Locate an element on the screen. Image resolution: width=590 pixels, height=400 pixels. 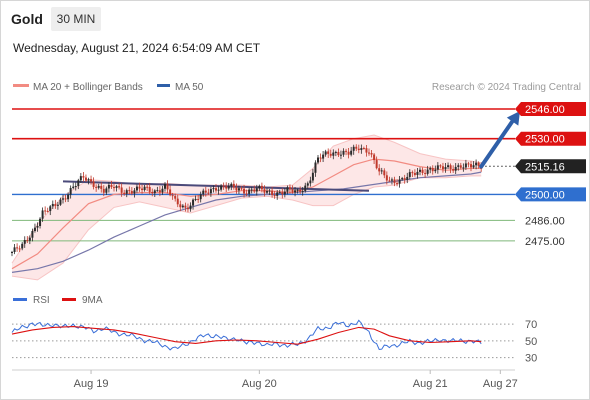
forecast-arrow-head is located at coordinates (513, 118).